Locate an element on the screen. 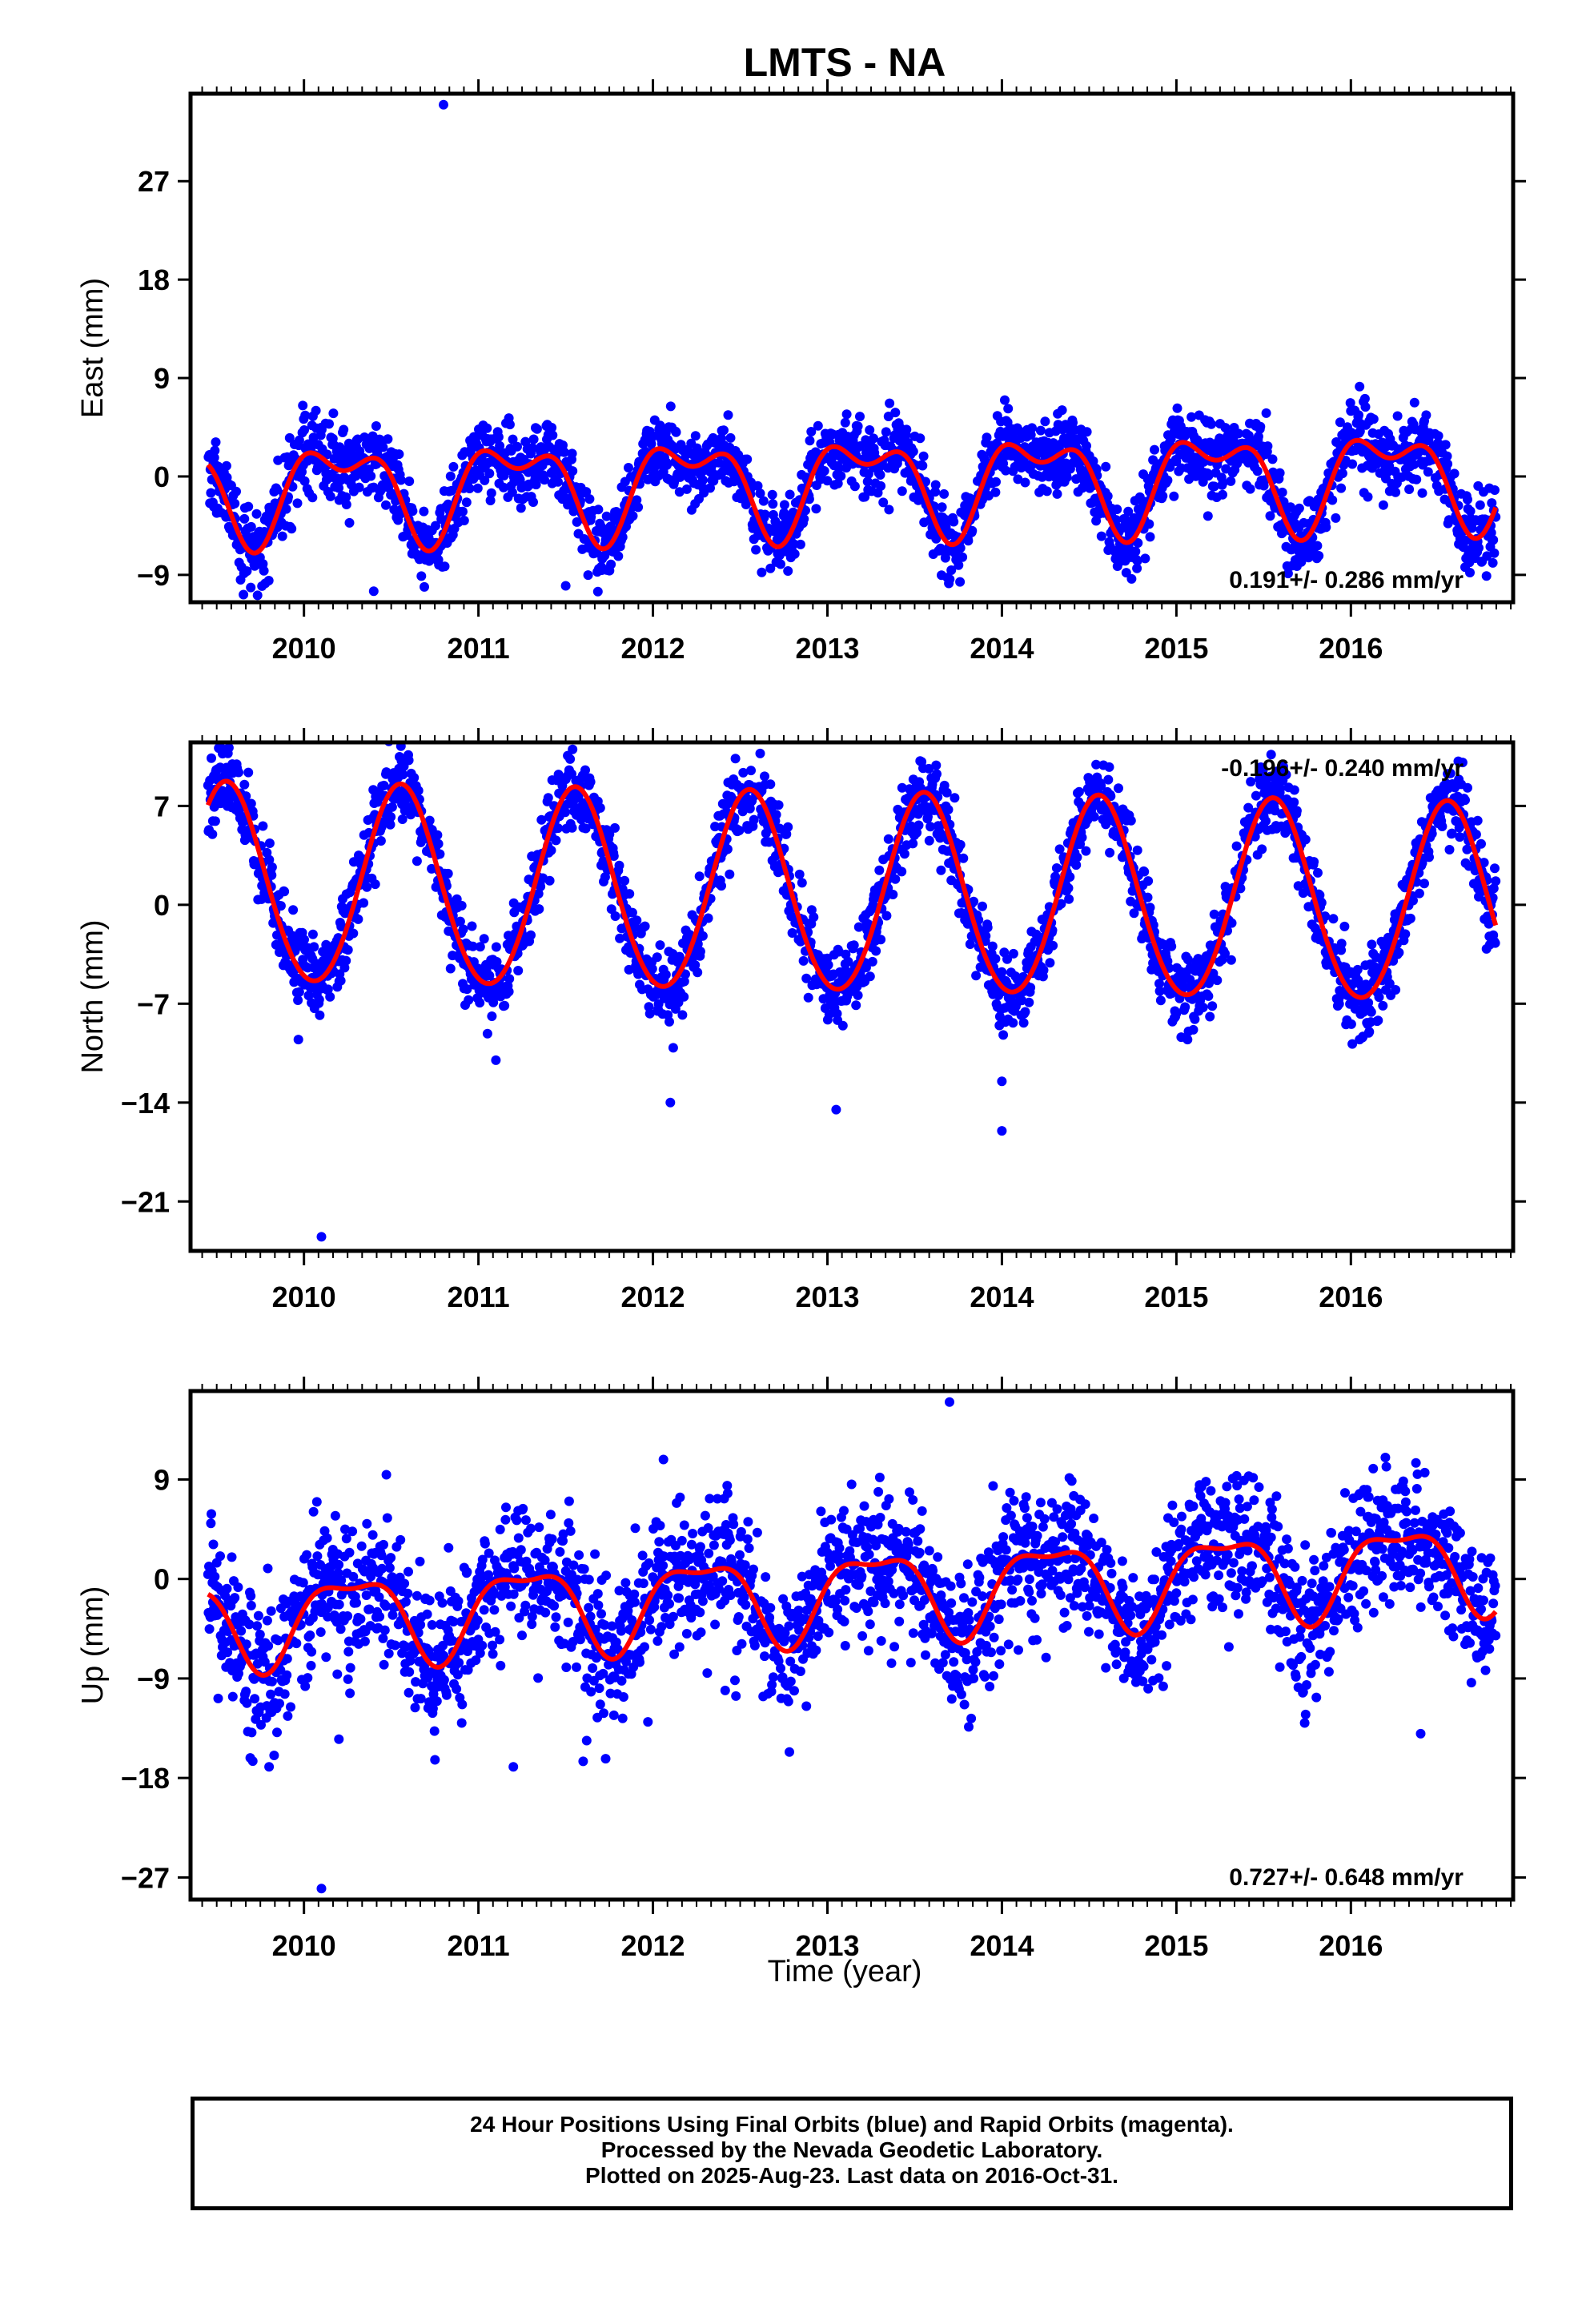 This screenshot has width=1582, height=2324. model-fit-line is located at coordinates (852, 497).